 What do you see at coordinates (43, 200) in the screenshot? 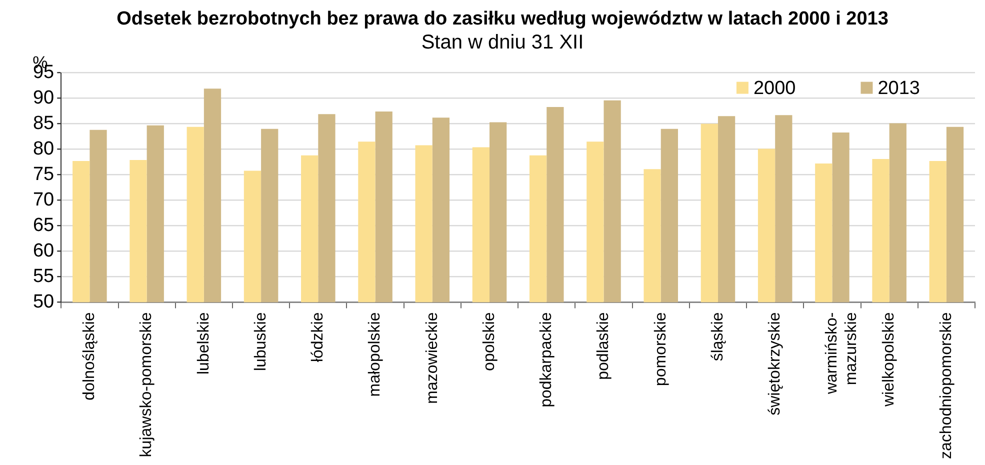
I see `y-tick-label: 70` at bounding box center [43, 200].